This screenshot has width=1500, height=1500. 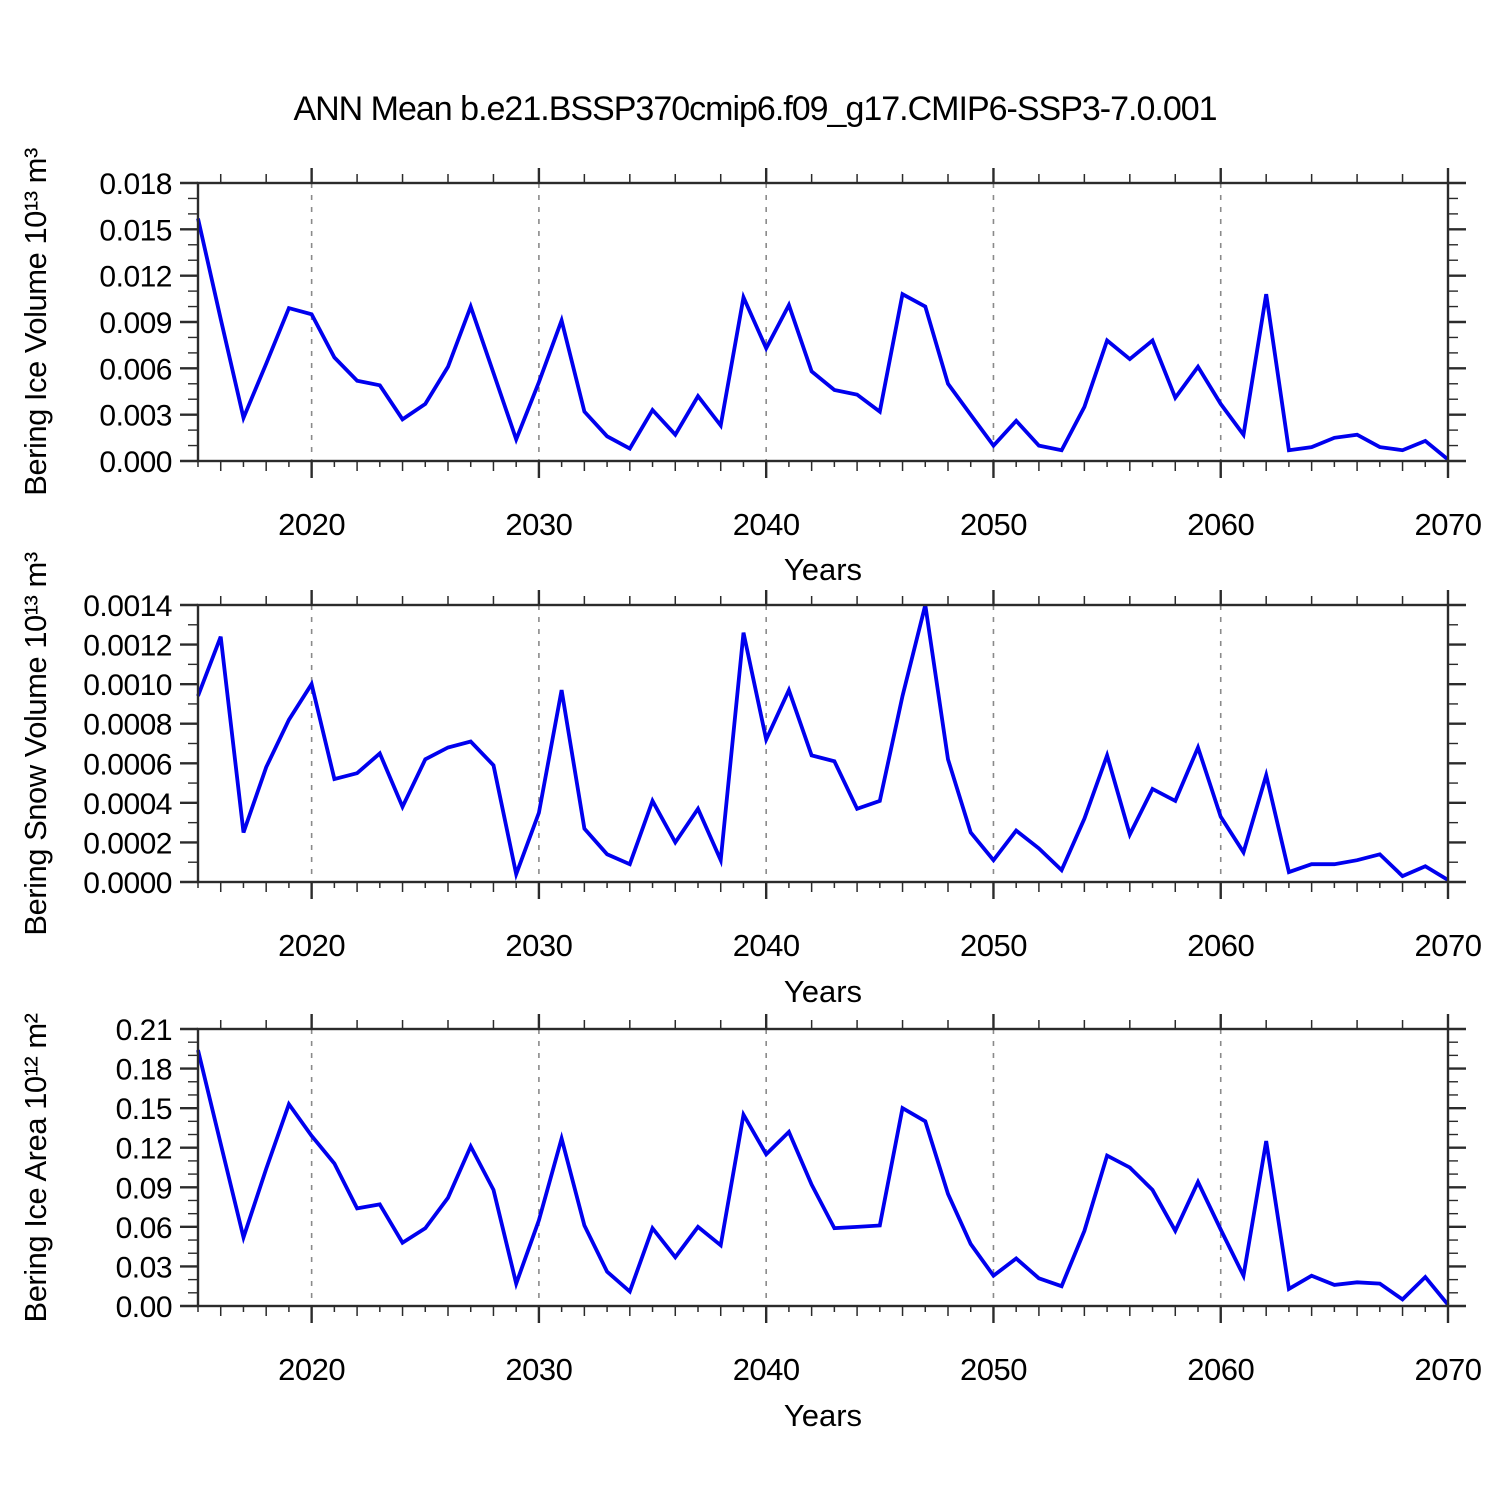 What do you see at coordinates (127, 606) in the screenshot?
I see `y-tick-label: 0.0014` at bounding box center [127, 606].